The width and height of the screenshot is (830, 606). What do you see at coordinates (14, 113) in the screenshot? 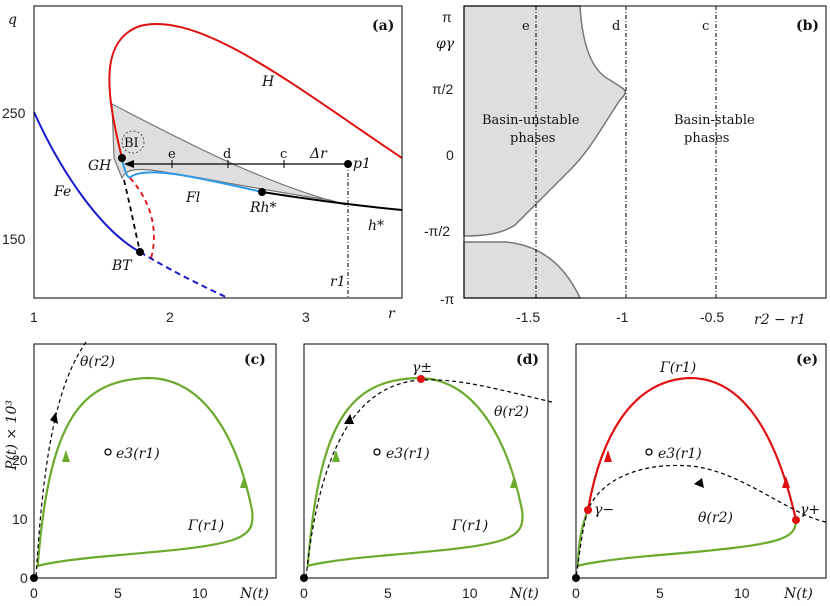
I see `panel-a-ytick-250: 250` at bounding box center [14, 113].